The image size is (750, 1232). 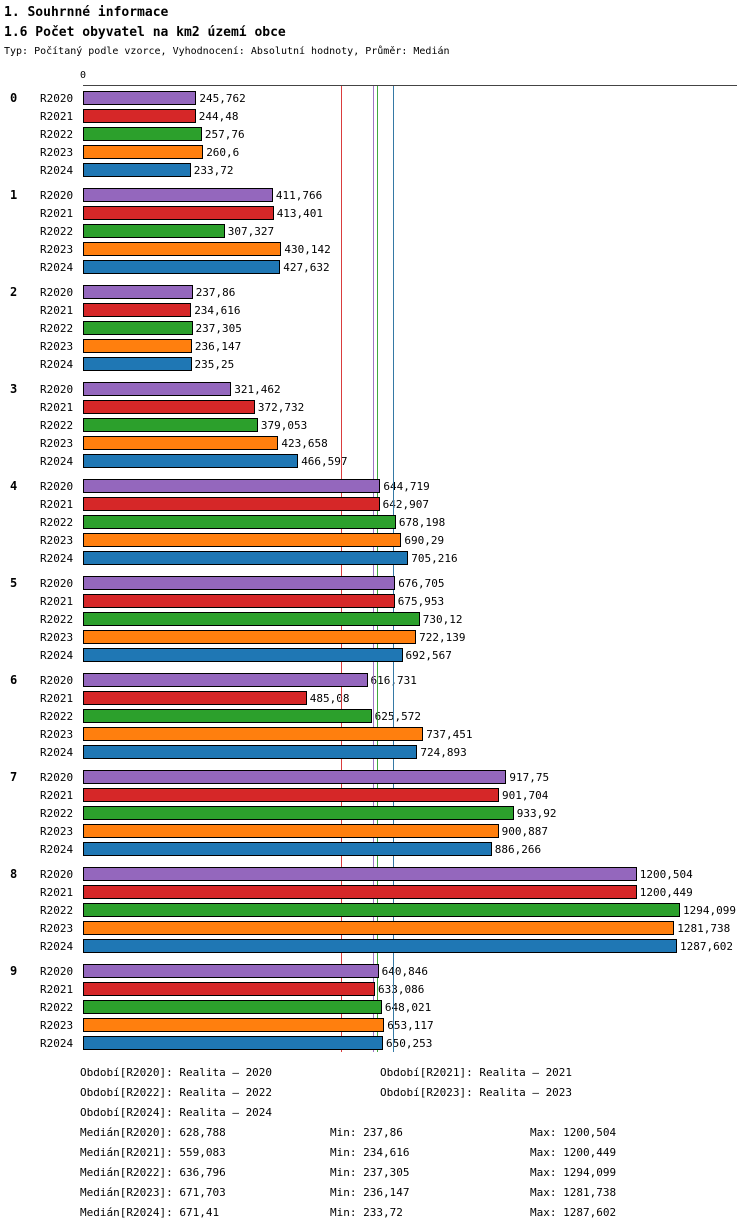 I want to click on bar-row: R2023 1281,738, so click(x=371, y=928).